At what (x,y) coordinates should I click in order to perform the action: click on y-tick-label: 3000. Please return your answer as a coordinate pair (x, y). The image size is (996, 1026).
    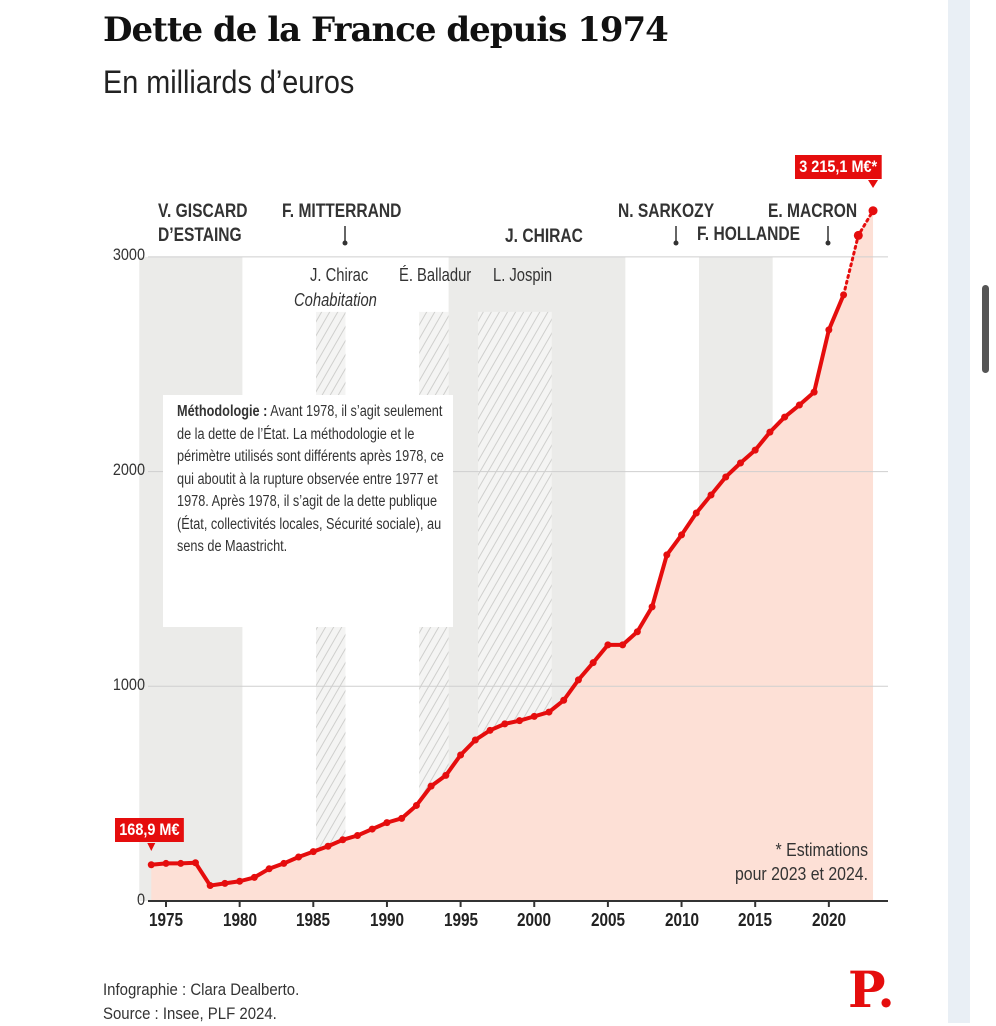
    Looking at the image, I should click on (128, 254).